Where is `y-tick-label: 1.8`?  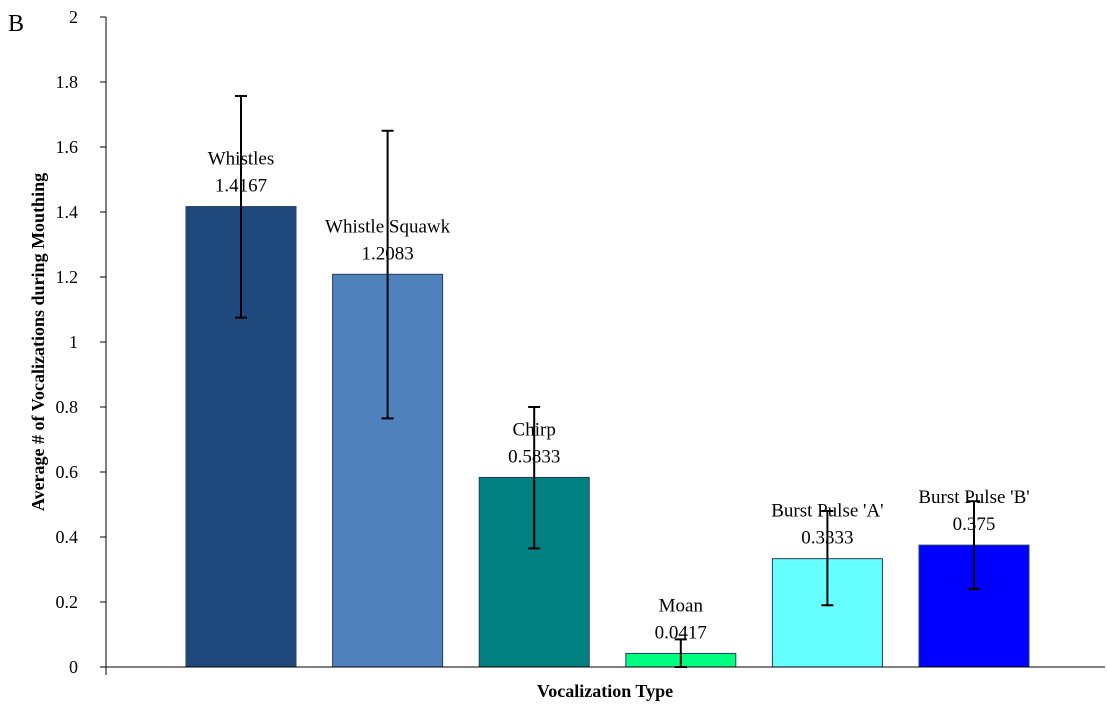 y-tick-label: 1.8 is located at coordinates (67, 82).